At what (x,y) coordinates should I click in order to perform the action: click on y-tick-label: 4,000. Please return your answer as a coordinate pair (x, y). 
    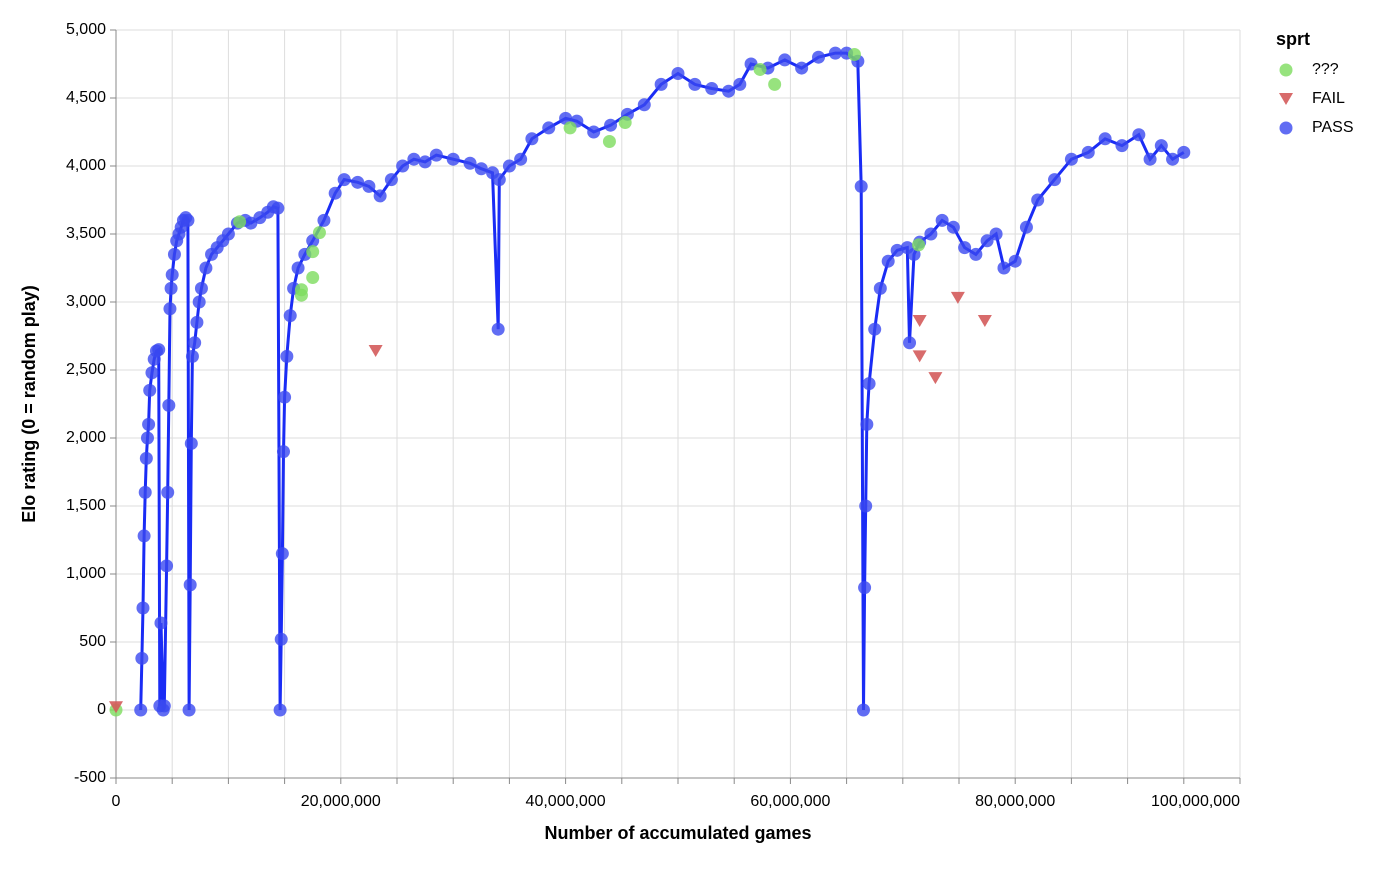
    Looking at the image, I should click on (86, 165).